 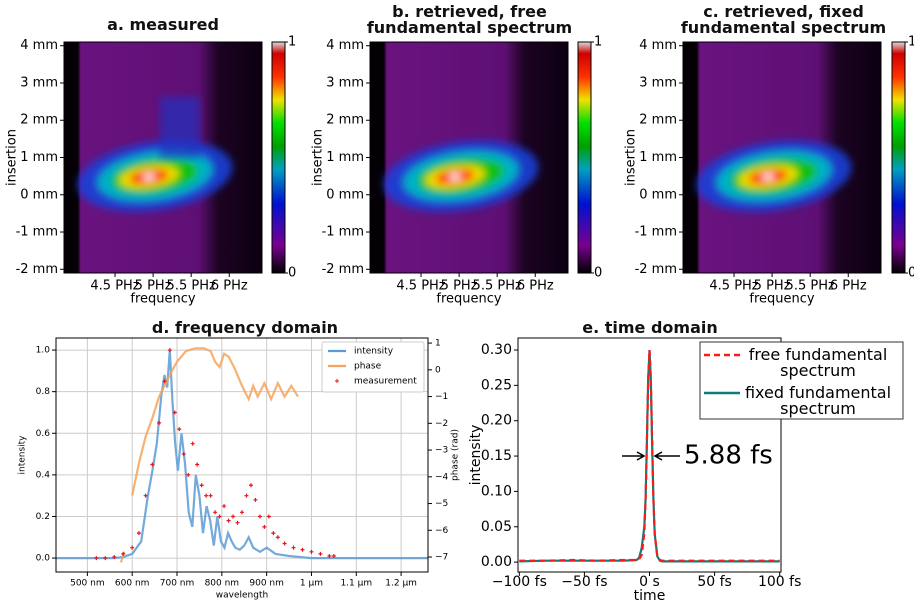 I want to click on chart-title: e. time domain, so click(x=650, y=327).